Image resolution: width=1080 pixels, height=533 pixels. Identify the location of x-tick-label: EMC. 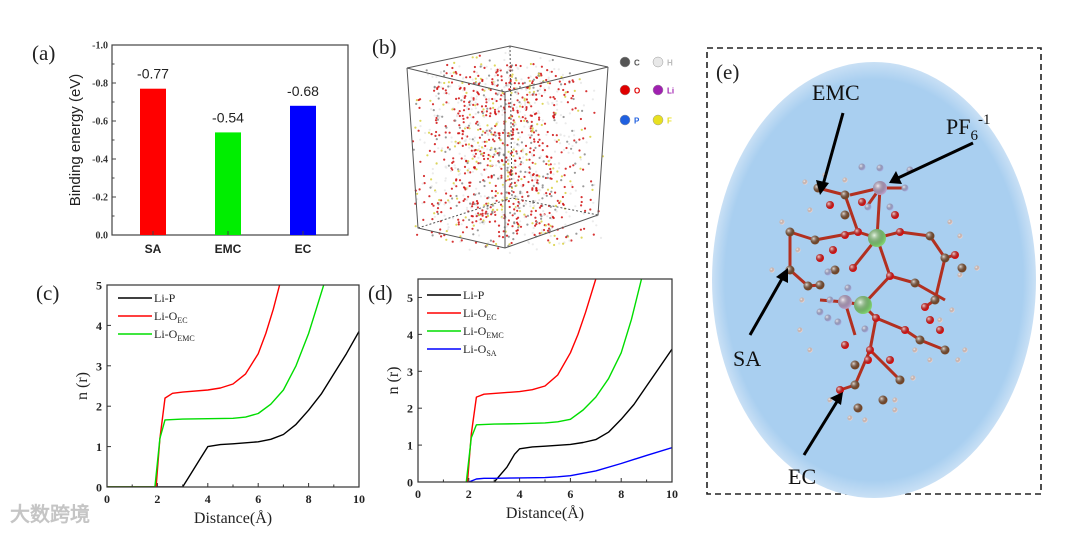
(228, 249).